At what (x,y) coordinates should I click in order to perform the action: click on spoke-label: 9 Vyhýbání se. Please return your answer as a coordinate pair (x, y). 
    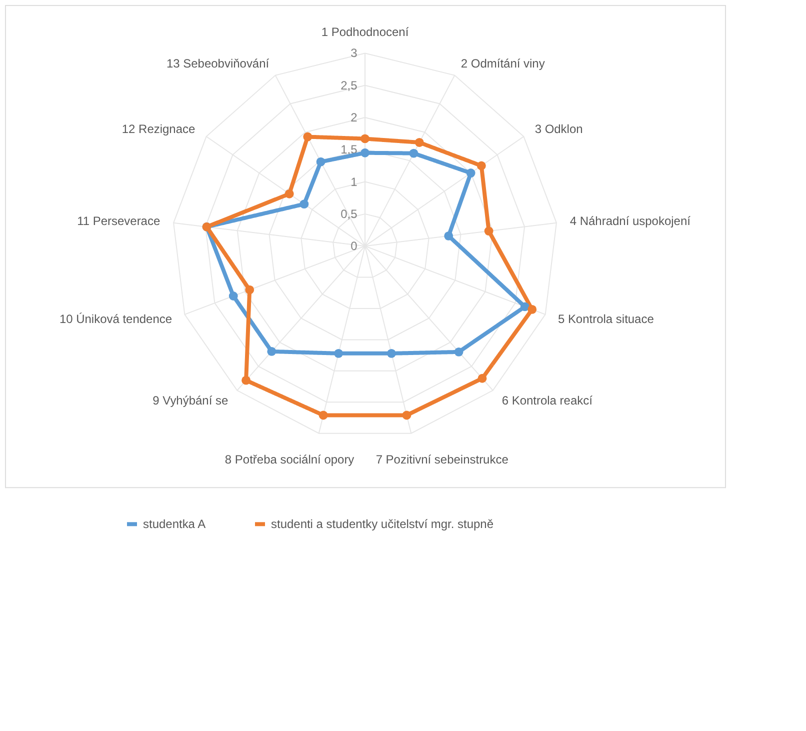
    Looking at the image, I should click on (190, 401).